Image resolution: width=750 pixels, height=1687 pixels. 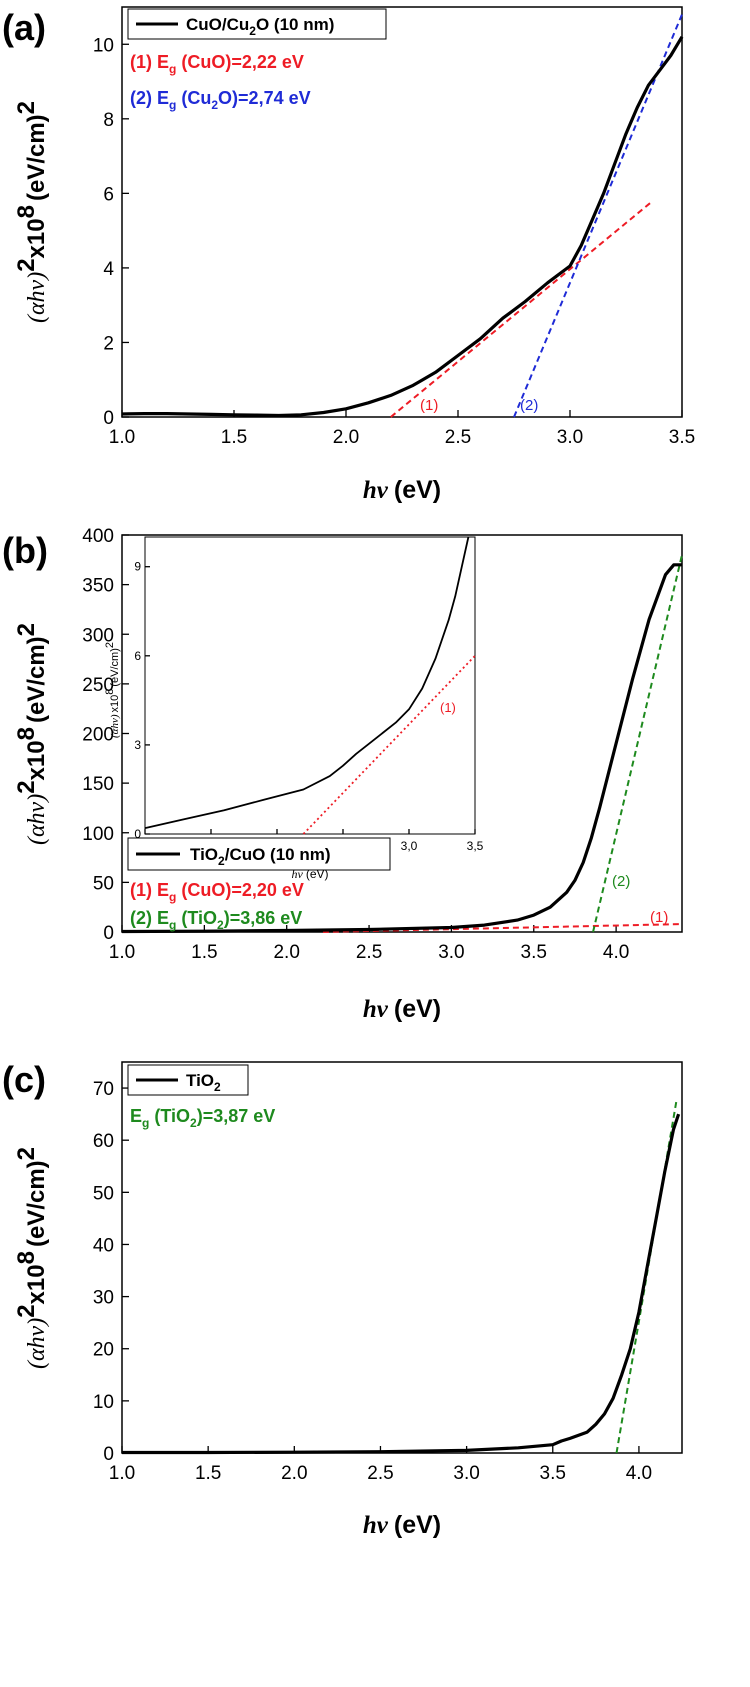 I want to click on panel-label-a: (a), so click(x=24, y=27).